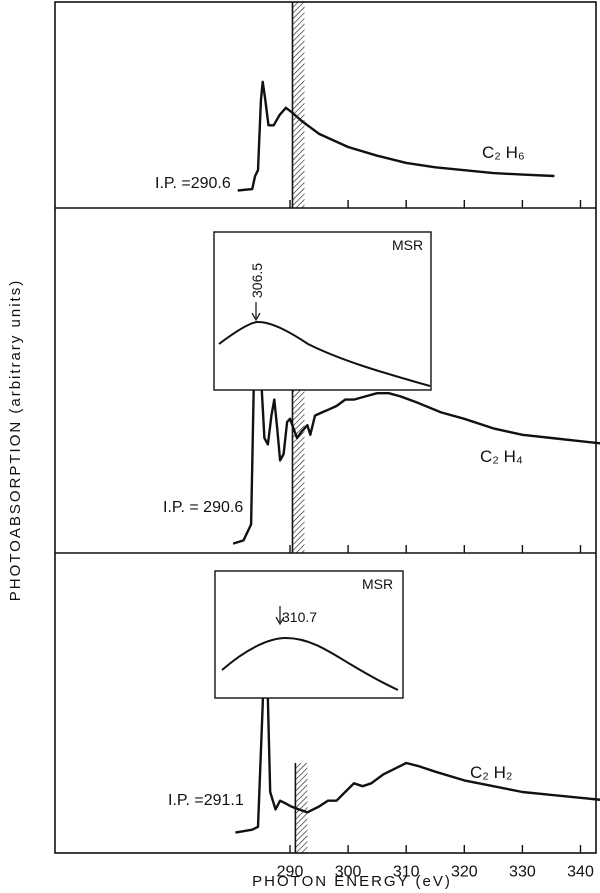 The image size is (600, 893). Describe the element at coordinates (503, 152) in the screenshot. I see `species-label-c2h6: C₂ H₆` at that location.